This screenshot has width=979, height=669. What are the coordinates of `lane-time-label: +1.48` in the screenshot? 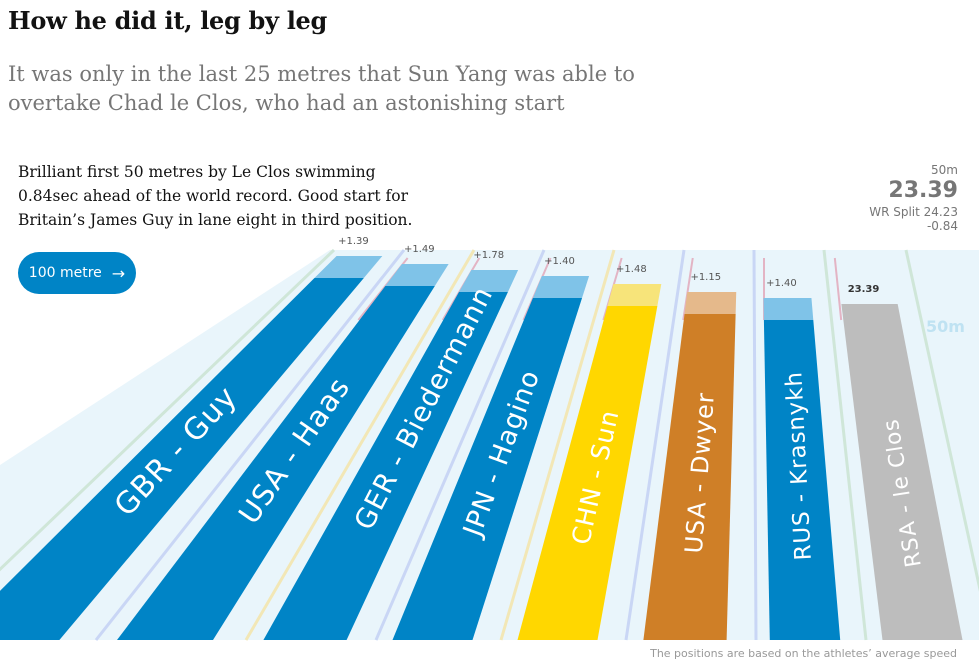 It's located at (631, 269).